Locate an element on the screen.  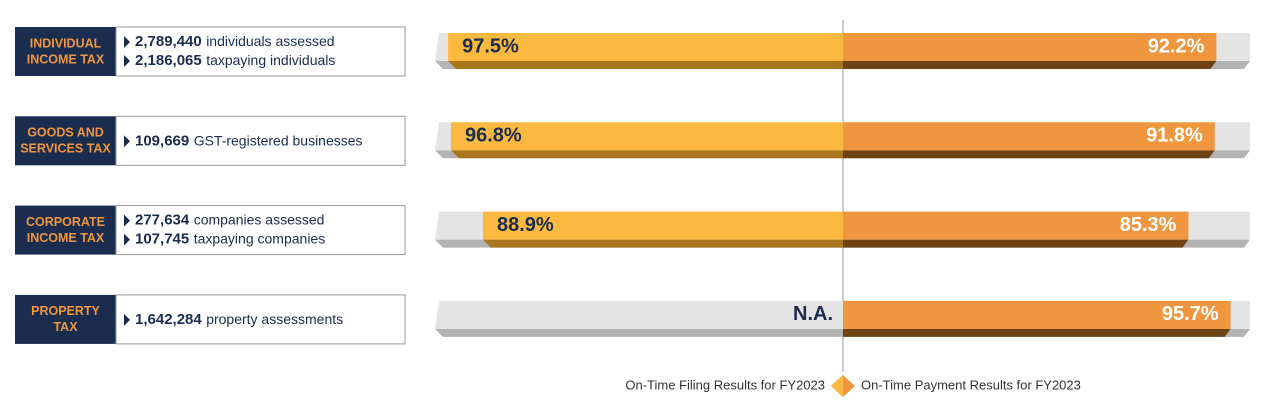
stat-line: 2,186,065 taxpaying individuals is located at coordinates (235, 61).